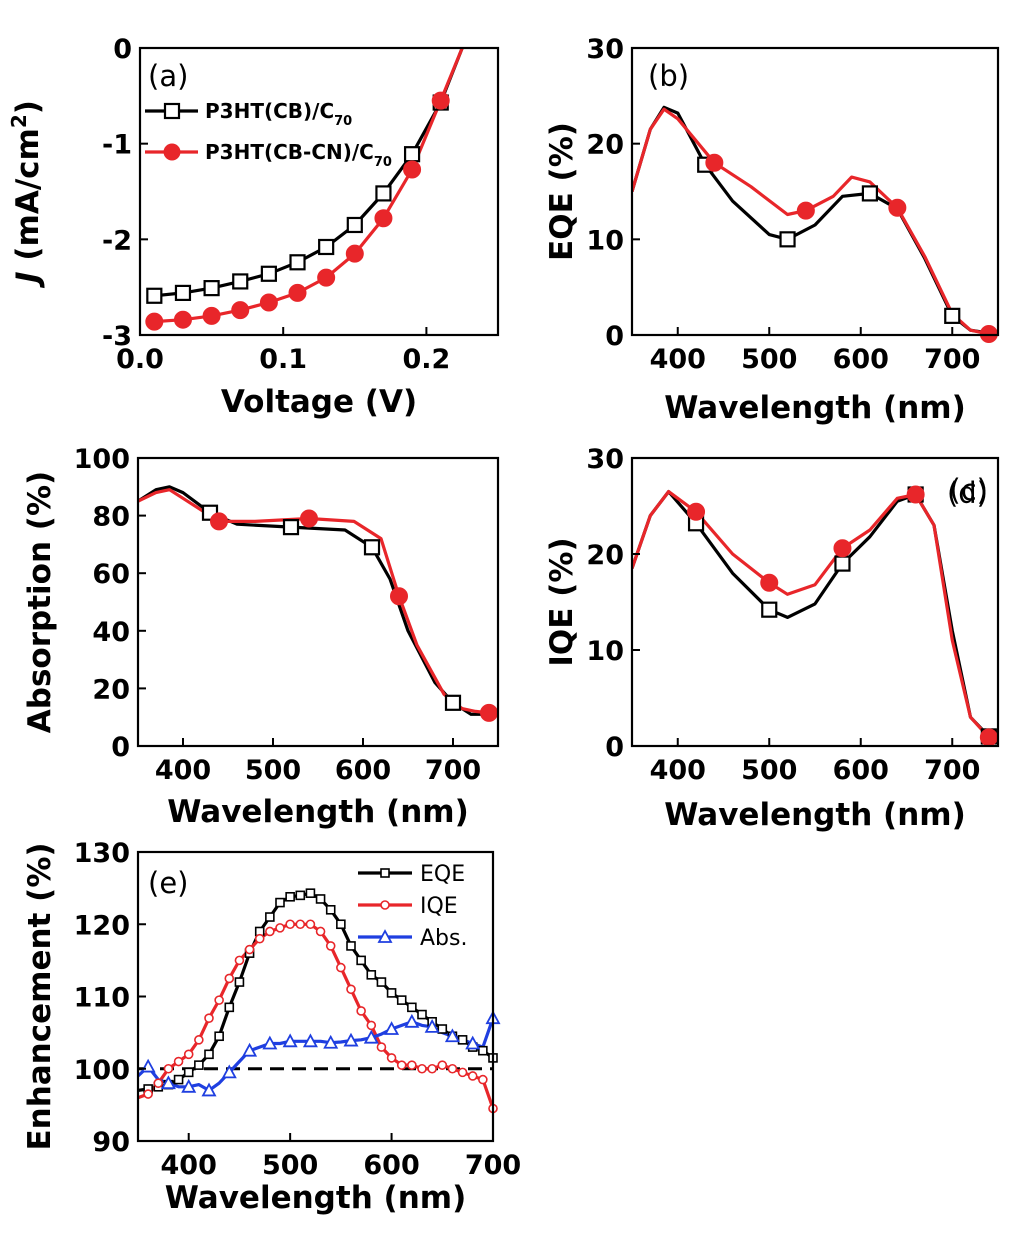 The image size is (1024, 1239). What do you see at coordinates (26, 194) in the screenshot?
I see `y-axis-label: J (mA/cm2)` at bounding box center [26, 194].